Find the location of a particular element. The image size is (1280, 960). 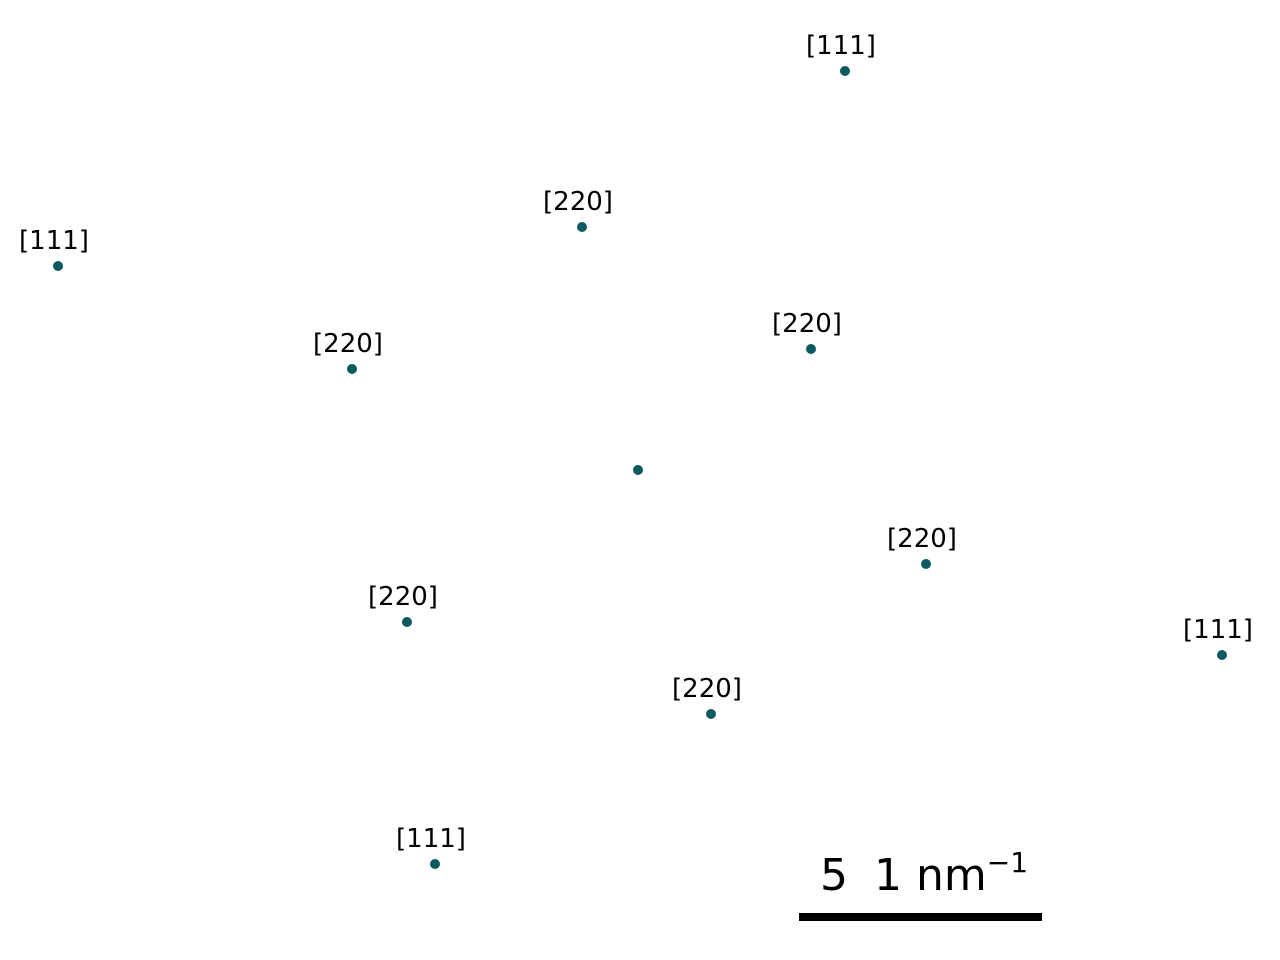

scale-bar-line is located at coordinates (920, 917).